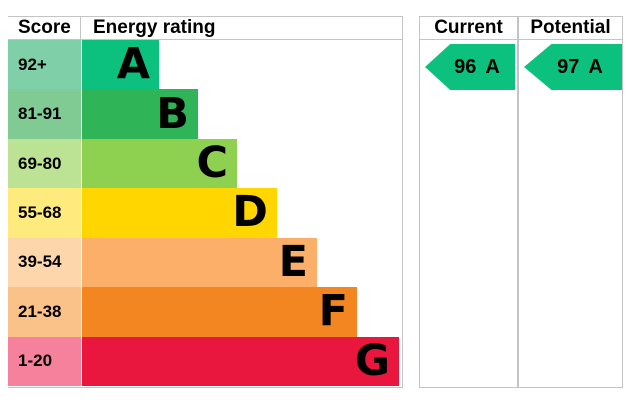 The width and height of the screenshot is (632, 400). I want to click on band-row-c: 69-80 C, so click(205, 163).